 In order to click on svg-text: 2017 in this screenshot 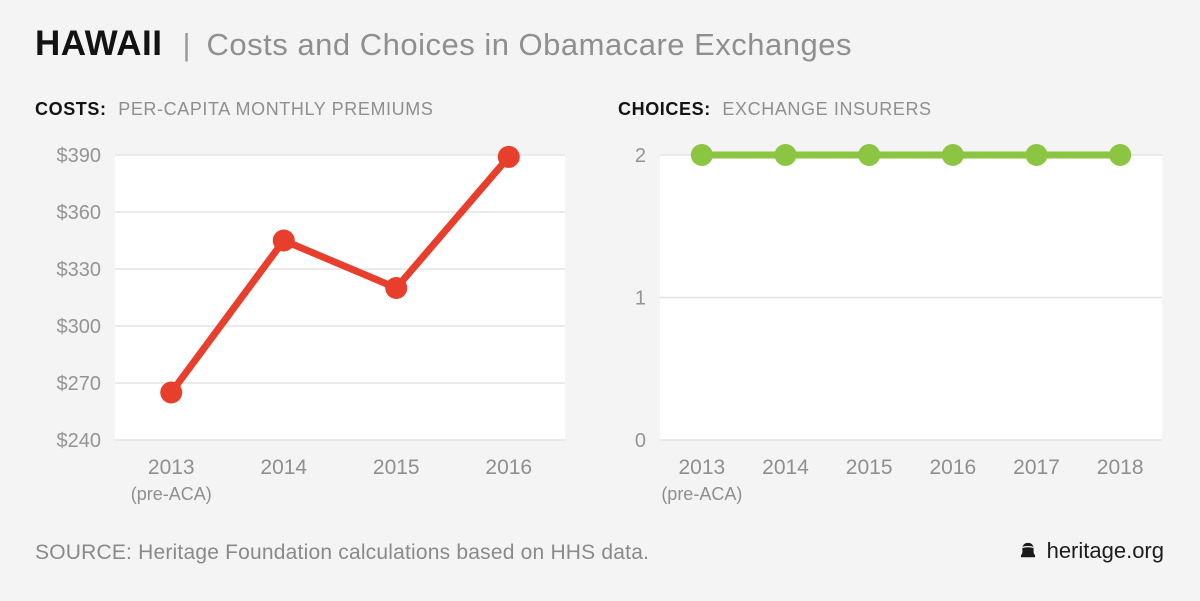, I will do `click(1036, 467)`.